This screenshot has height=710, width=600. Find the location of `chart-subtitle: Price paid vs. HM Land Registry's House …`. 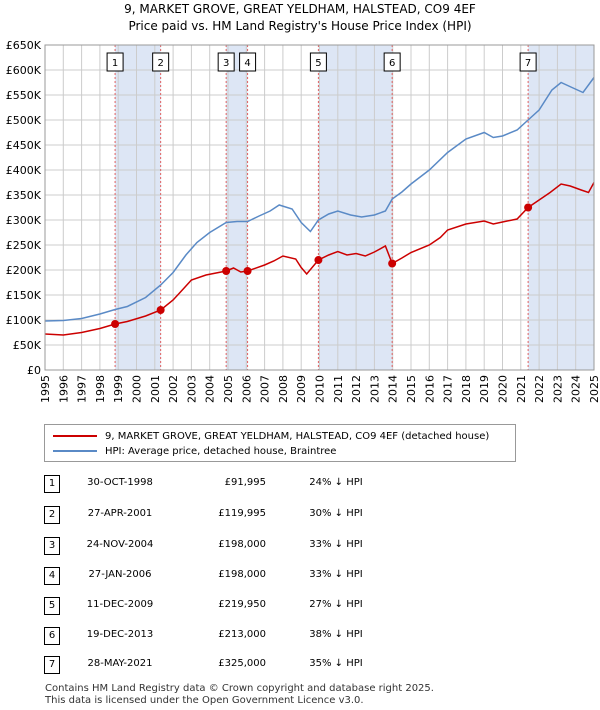

chart-subtitle: Price paid vs. HM Land Registry's House … is located at coordinates (300, 26).